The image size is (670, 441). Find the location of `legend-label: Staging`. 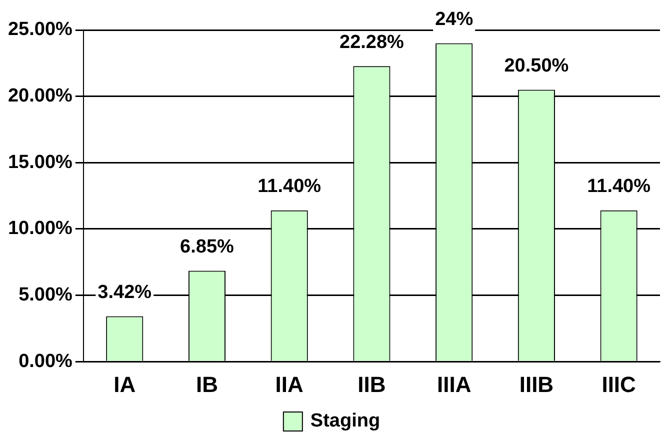

legend-label: Staging is located at coordinates (345, 421).